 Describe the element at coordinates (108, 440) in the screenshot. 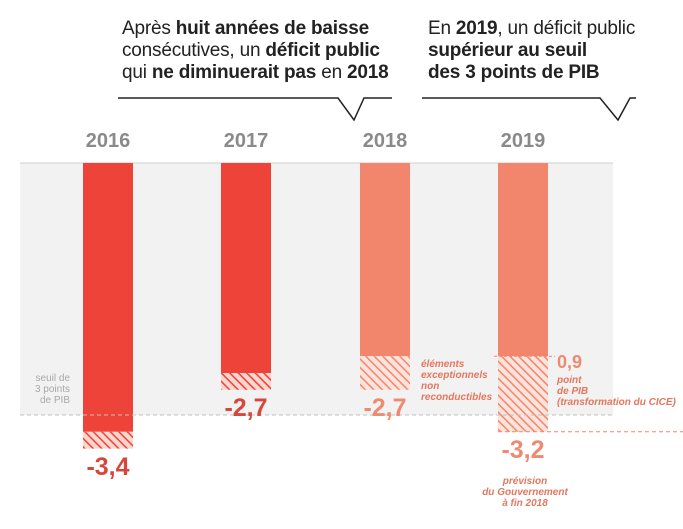

I see `bar-hatch-2016` at that location.